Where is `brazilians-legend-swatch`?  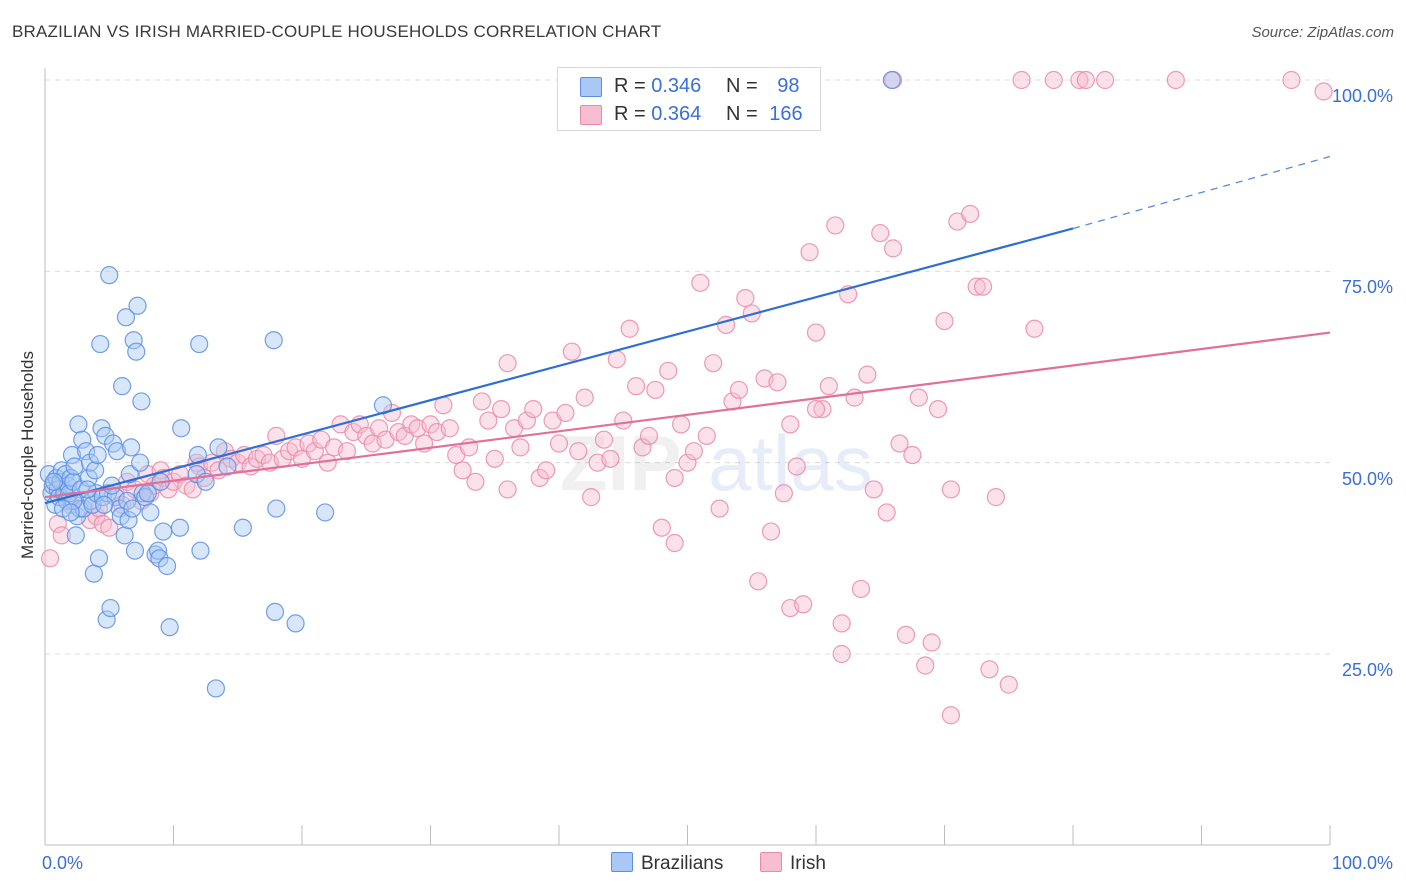 brazilians-legend-swatch is located at coordinates (622, 862).